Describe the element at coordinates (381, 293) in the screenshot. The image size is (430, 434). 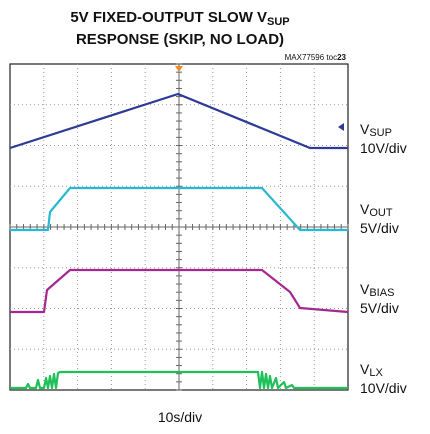
I see `channel-subscript: BIAS` at that location.